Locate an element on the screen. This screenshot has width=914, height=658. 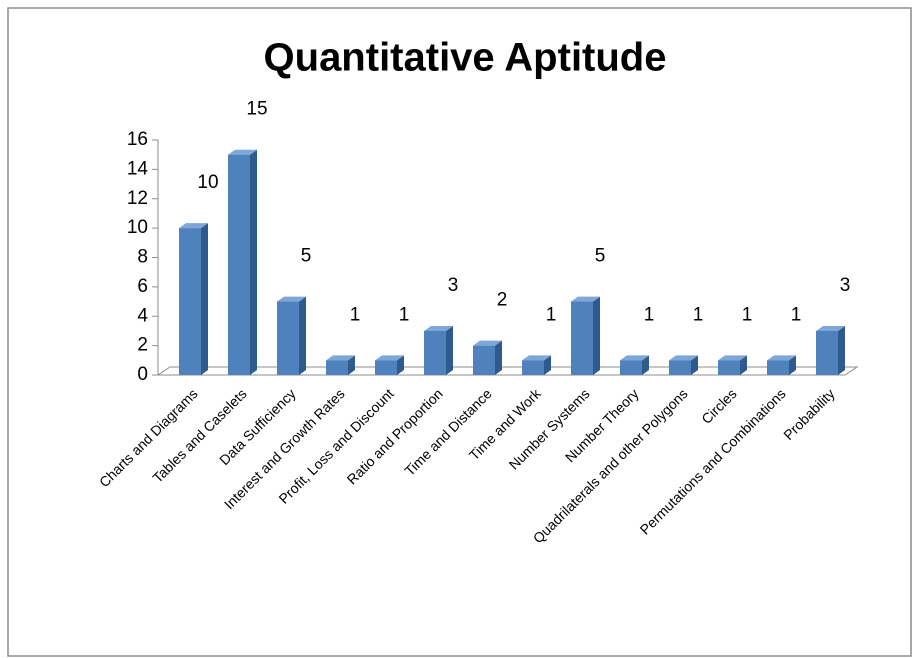
chart-title: Quantitative Aptitude is located at coordinates (465, 58).